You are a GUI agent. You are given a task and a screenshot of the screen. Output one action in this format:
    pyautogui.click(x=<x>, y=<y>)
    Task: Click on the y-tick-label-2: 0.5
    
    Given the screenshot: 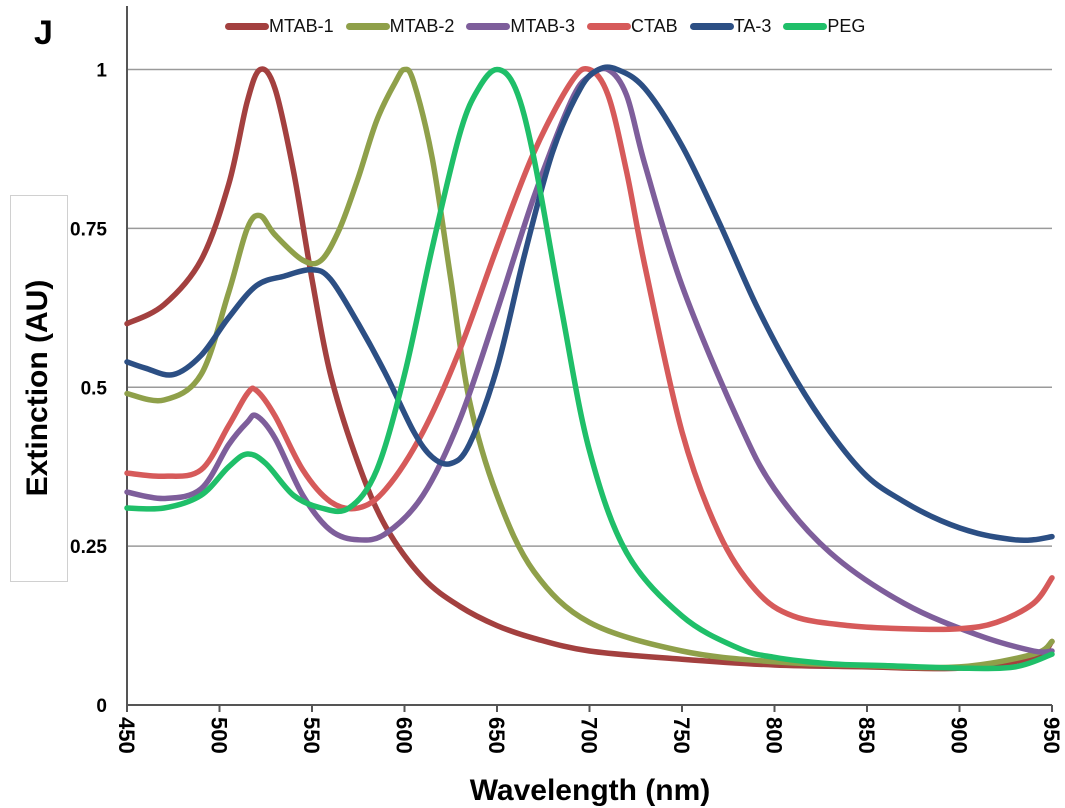 What is the action you would take?
    pyautogui.click(x=94, y=388)
    